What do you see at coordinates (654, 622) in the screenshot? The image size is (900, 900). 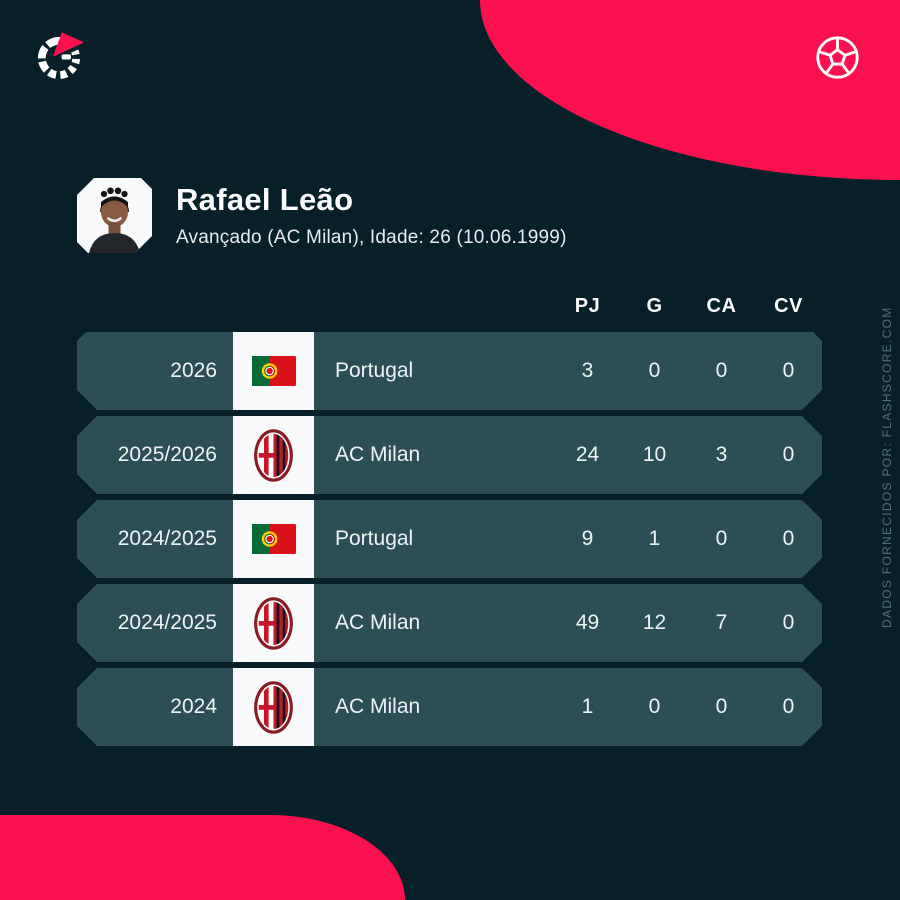 I see `stat-value: 12` at bounding box center [654, 622].